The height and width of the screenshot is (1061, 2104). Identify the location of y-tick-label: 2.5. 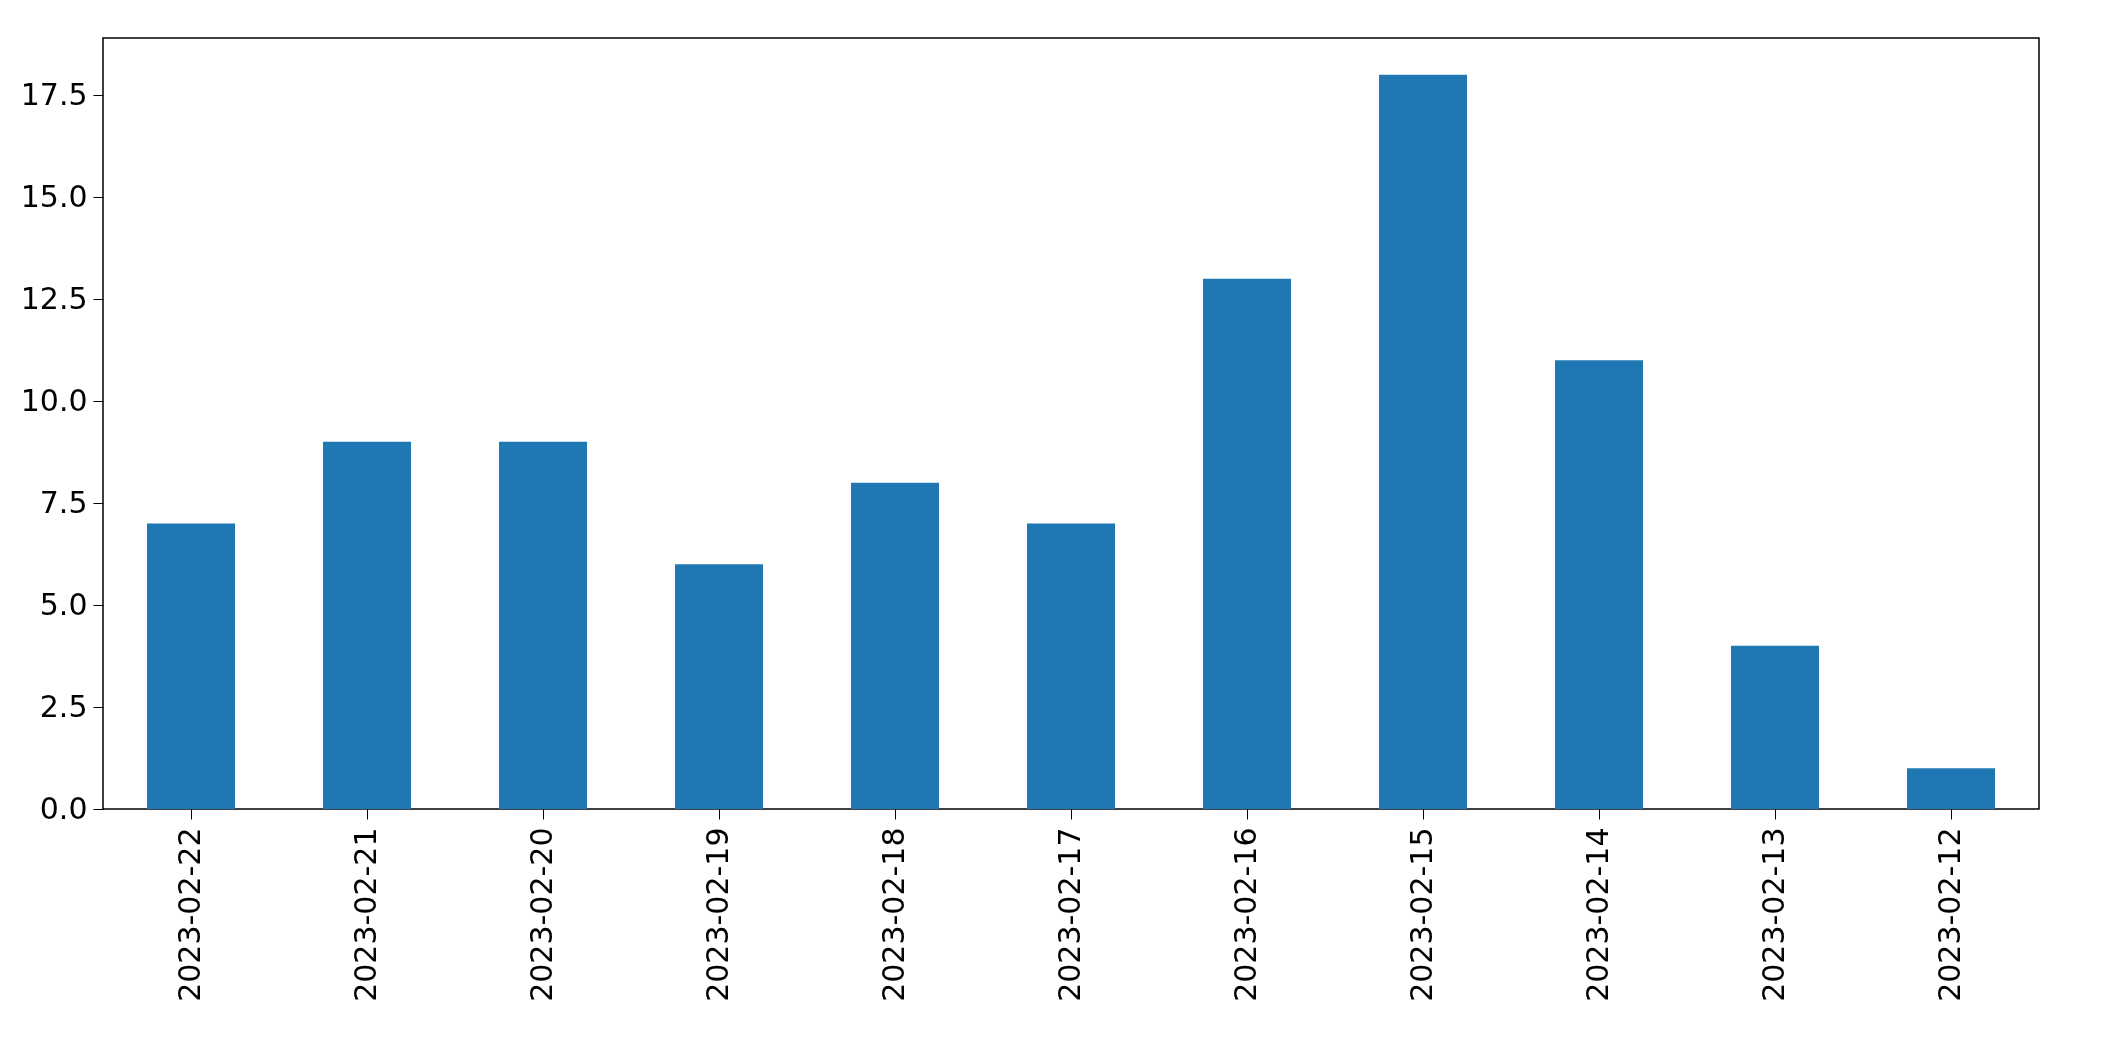
(63, 706).